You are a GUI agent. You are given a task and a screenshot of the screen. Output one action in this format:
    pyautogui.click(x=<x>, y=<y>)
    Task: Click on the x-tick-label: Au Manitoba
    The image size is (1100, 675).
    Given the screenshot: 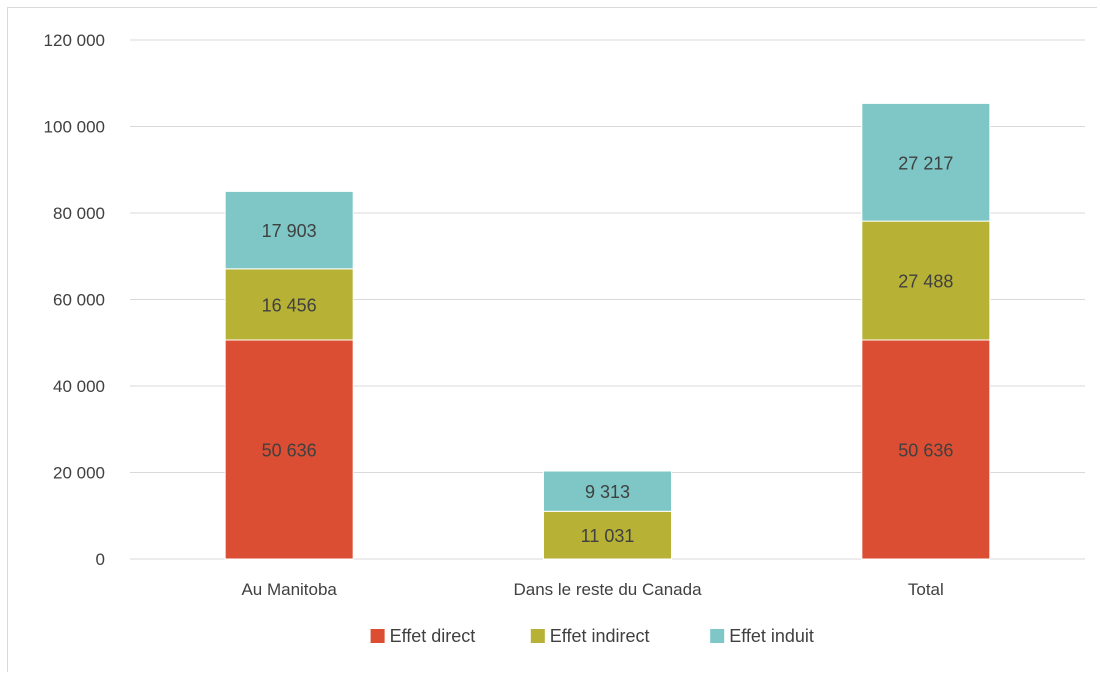 What is the action you would take?
    pyautogui.click(x=289, y=589)
    